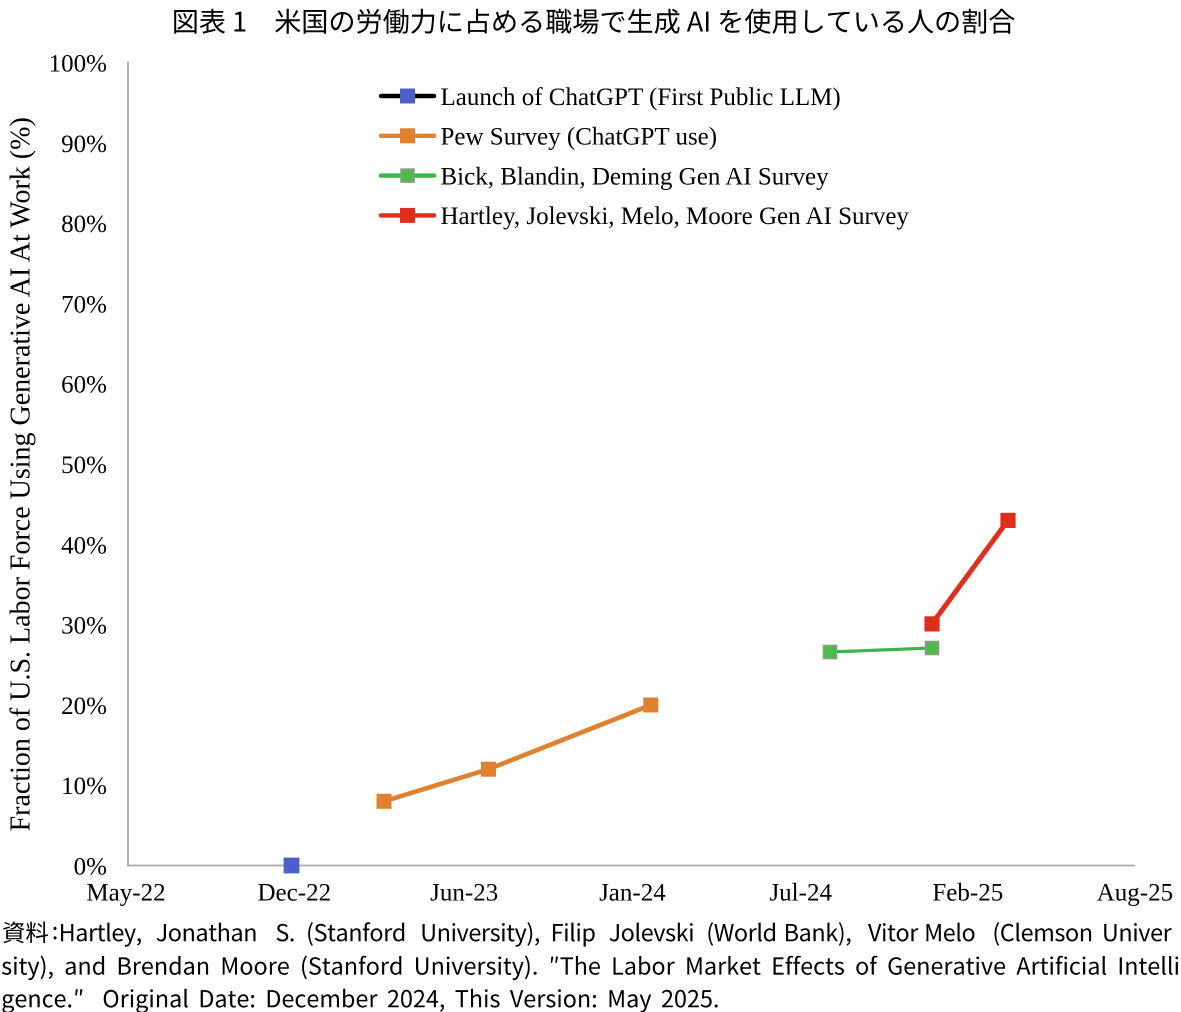 The image size is (1181, 1012). I want to click on svg-text: Aug-25, so click(1135, 893).